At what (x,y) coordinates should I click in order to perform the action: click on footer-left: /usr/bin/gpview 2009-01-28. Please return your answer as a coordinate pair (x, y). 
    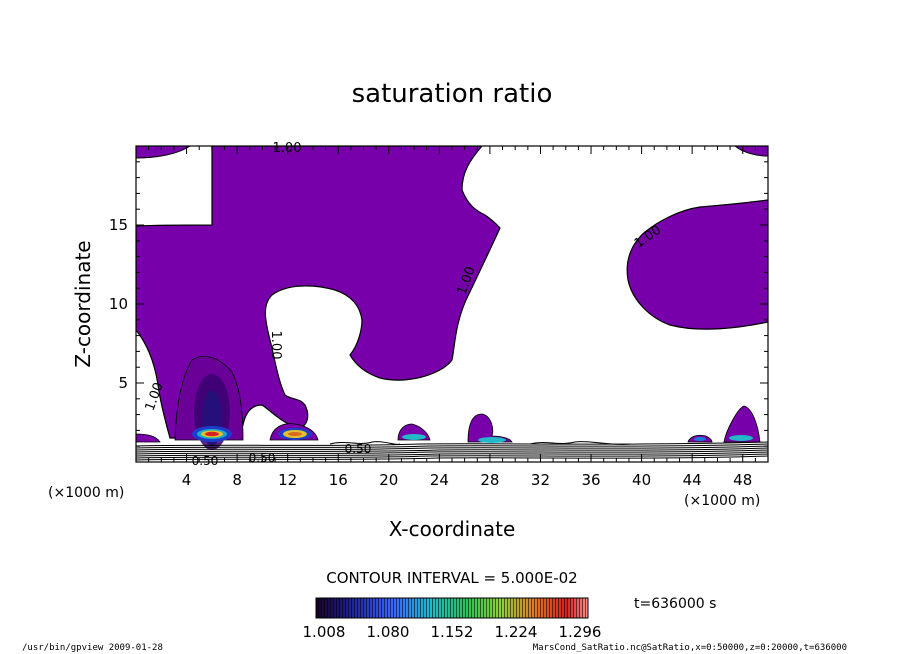
    Looking at the image, I should click on (92, 648).